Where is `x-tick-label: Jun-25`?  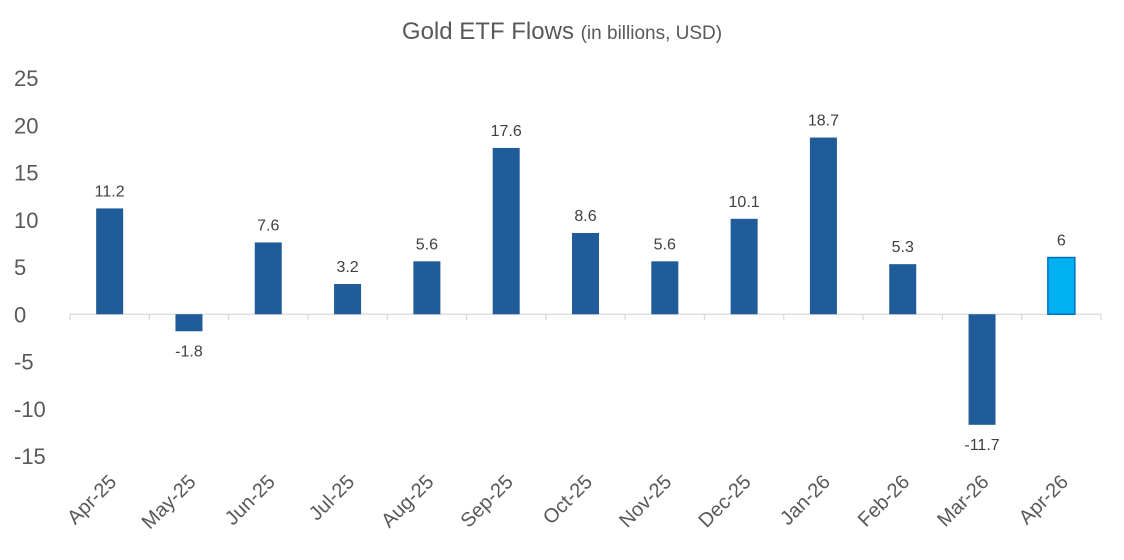 x-tick-label: Jun-25 is located at coordinates (250, 500).